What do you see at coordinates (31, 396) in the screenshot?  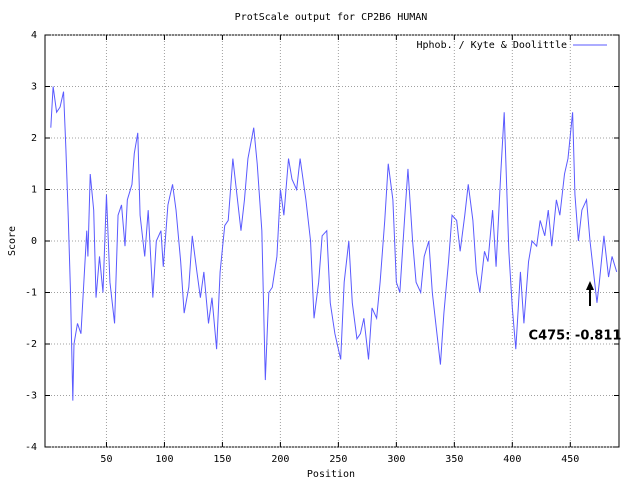 I see `y-tick-label: -3` at bounding box center [31, 396].